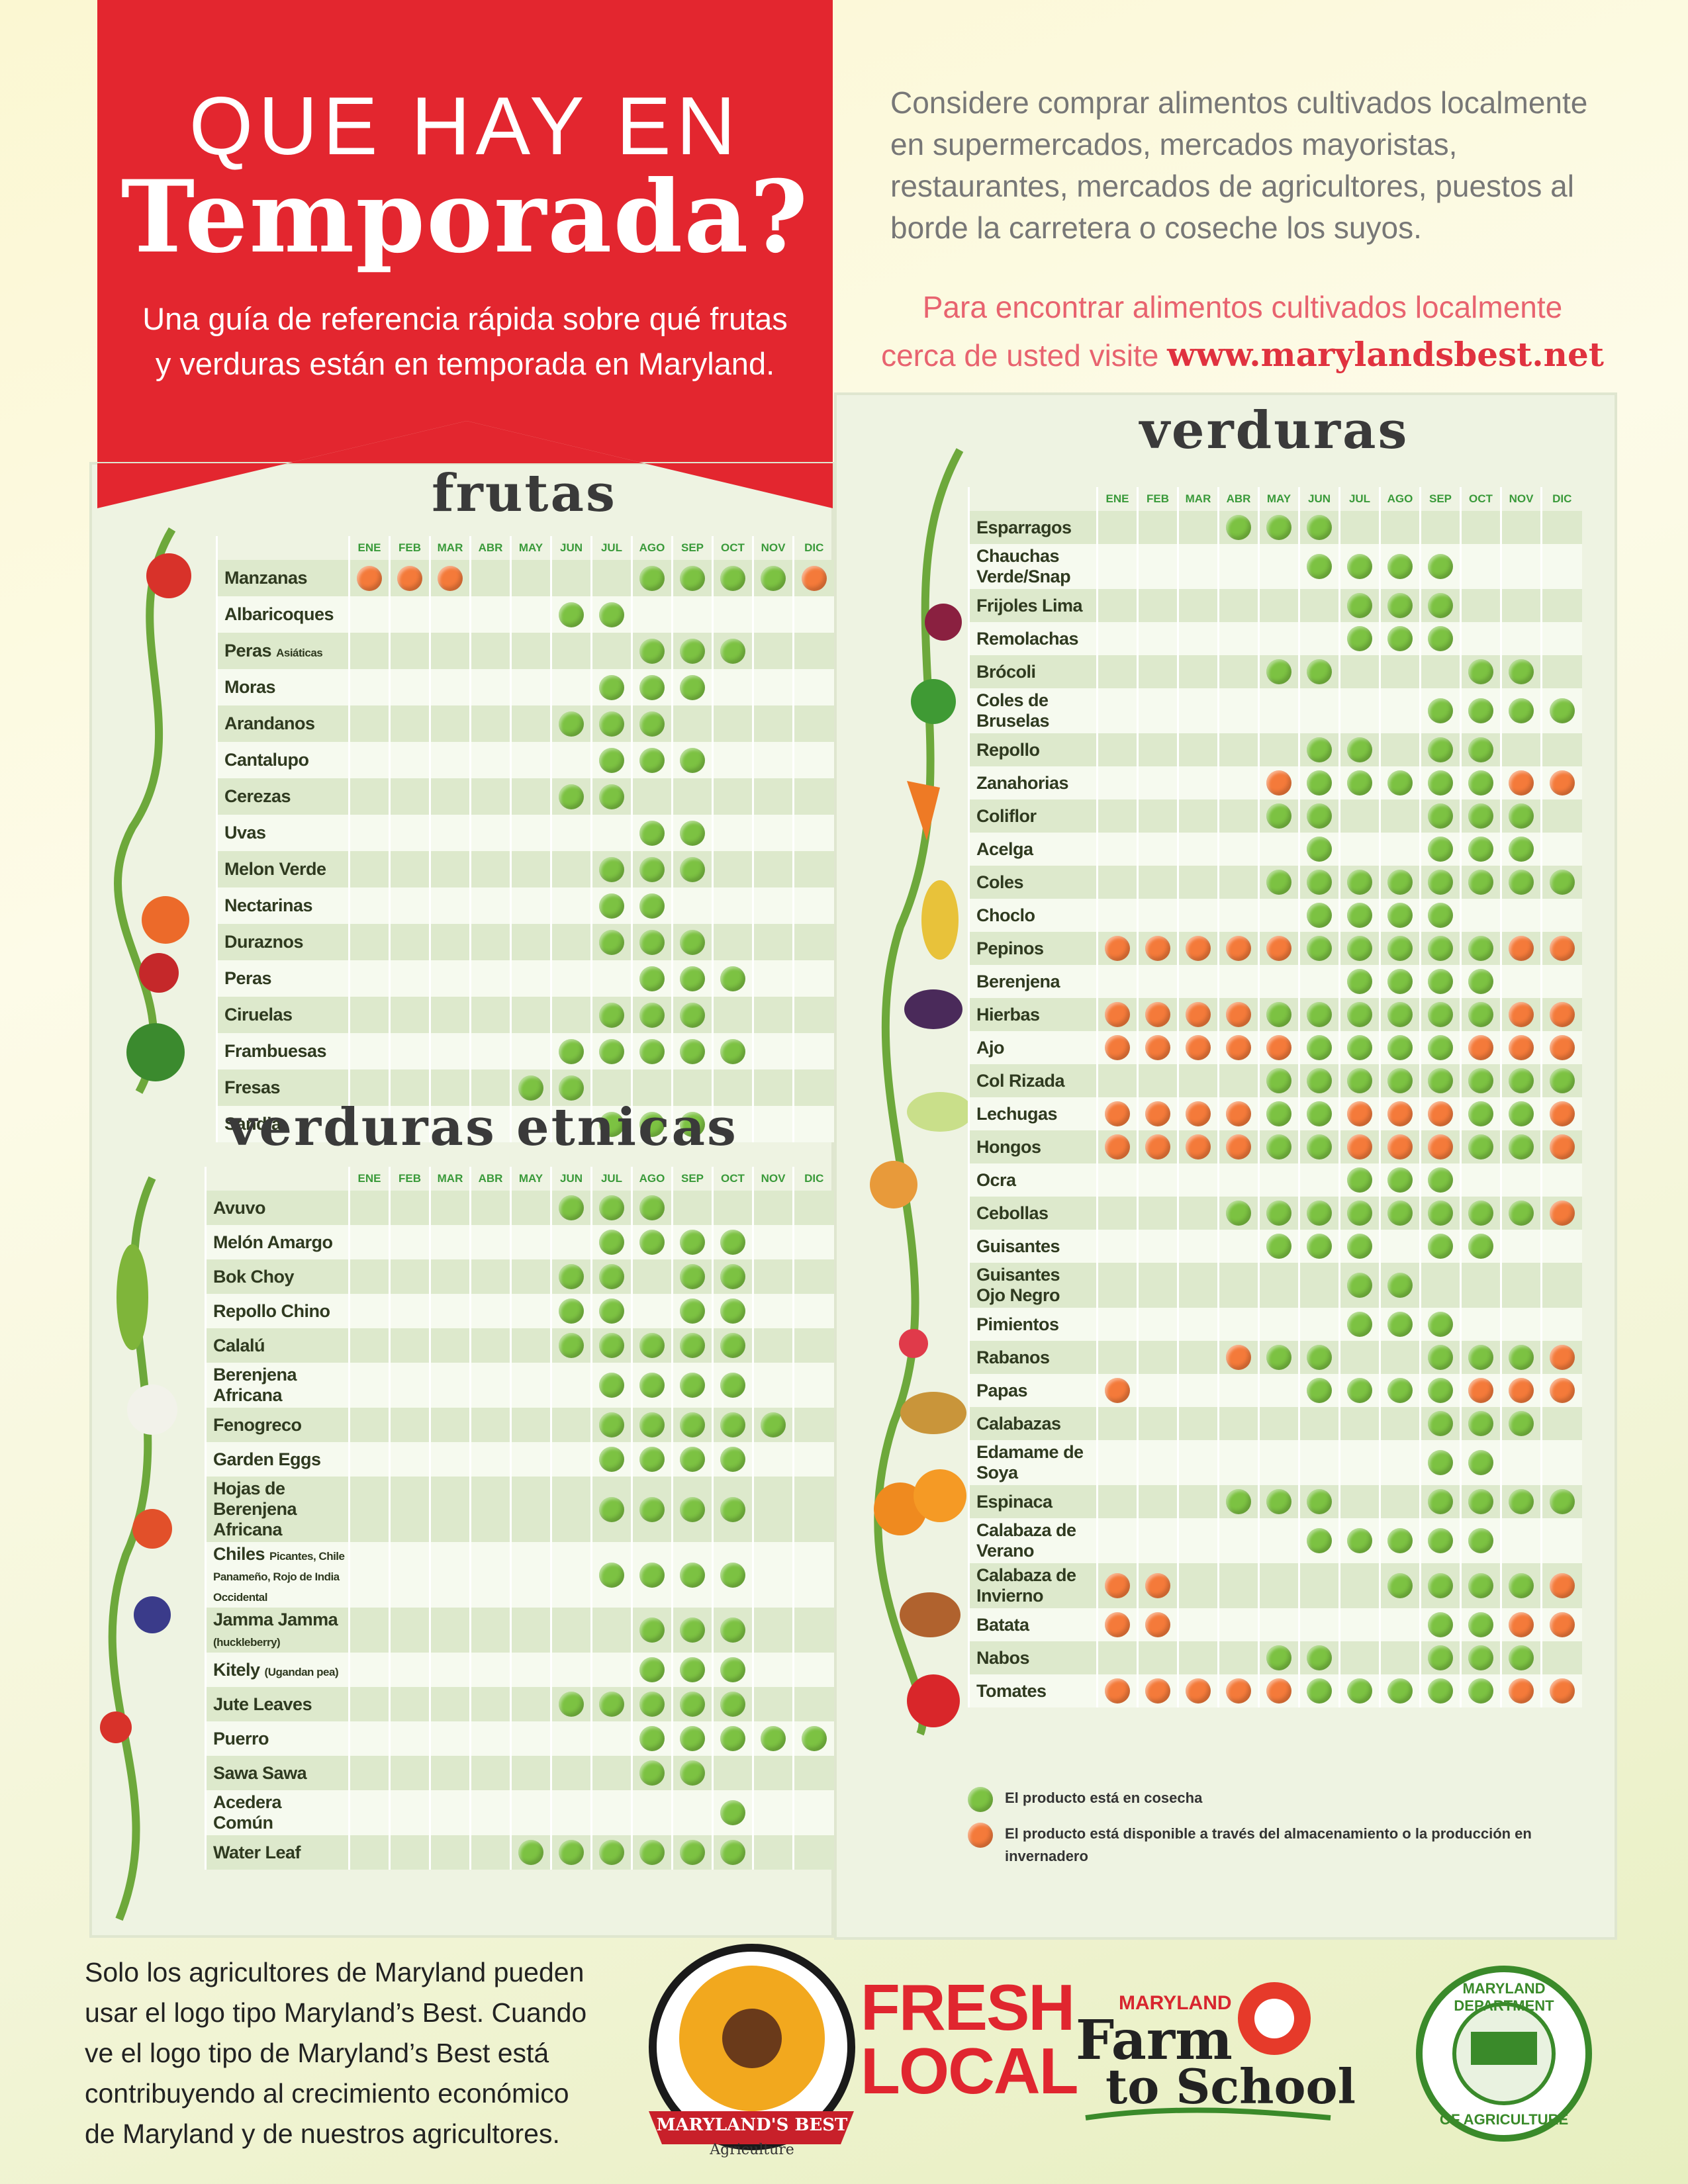 The height and width of the screenshot is (2184, 1688). I want to click on item-name: Sawa Sawa, so click(277, 1773).